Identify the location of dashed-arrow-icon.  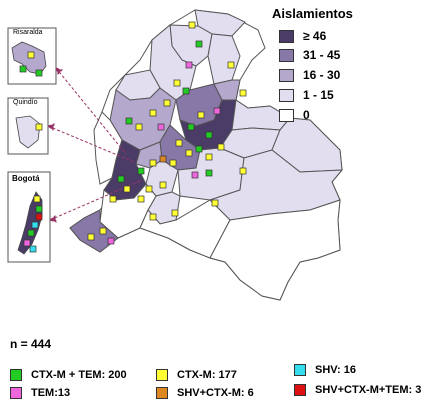
(94, 145).